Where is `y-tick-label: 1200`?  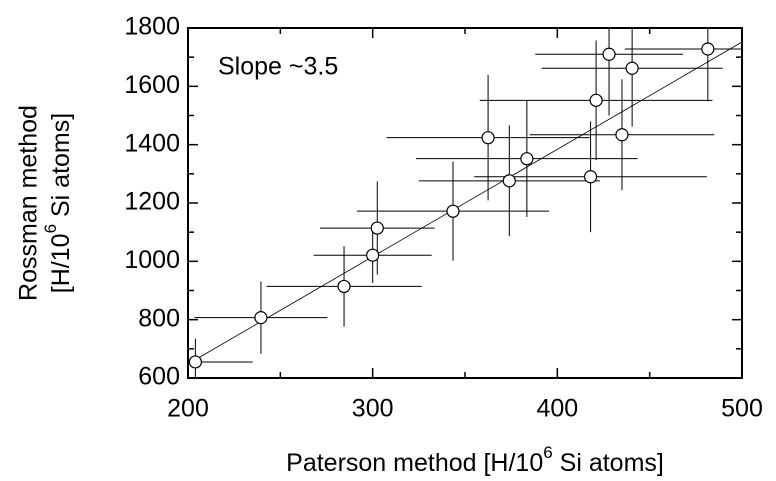 y-tick-label: 1200 is located at coordinates (152, 202).